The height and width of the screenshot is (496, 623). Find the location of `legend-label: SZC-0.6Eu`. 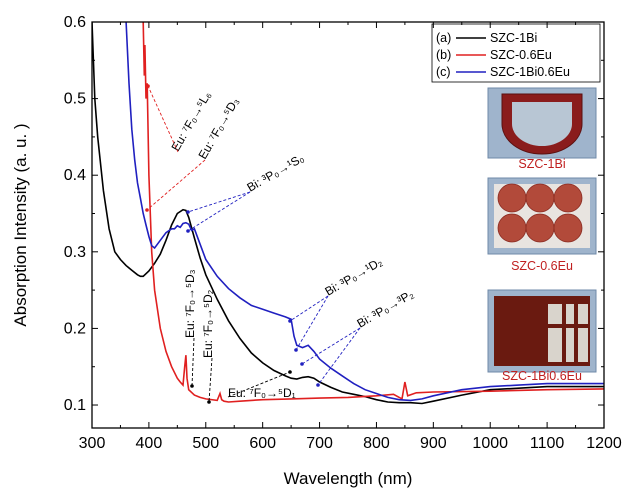

legend-label: SZC-0.6Eu is located at coordinates (521, 55).